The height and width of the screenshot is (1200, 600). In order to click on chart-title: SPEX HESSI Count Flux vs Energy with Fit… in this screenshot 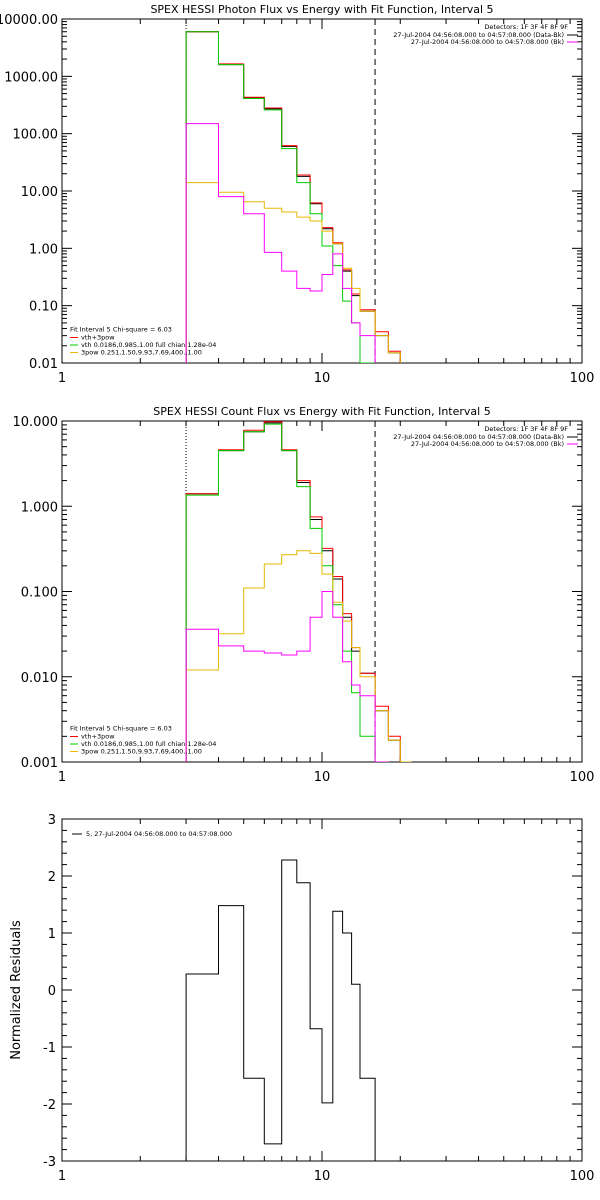, I will do `click(321, 411)`.